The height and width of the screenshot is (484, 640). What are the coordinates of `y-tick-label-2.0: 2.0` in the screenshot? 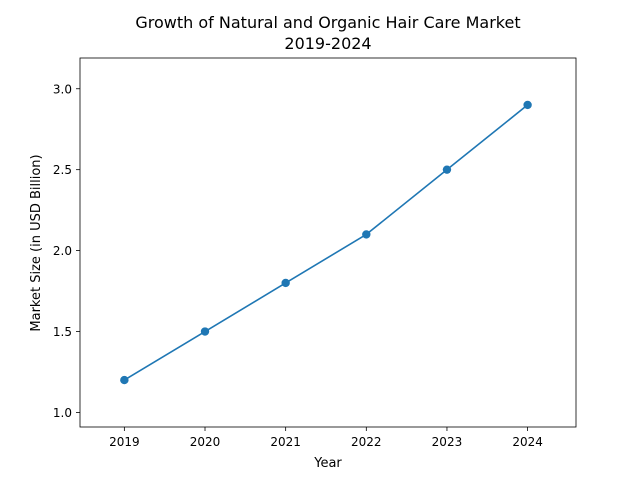 It's located at (62, 251).